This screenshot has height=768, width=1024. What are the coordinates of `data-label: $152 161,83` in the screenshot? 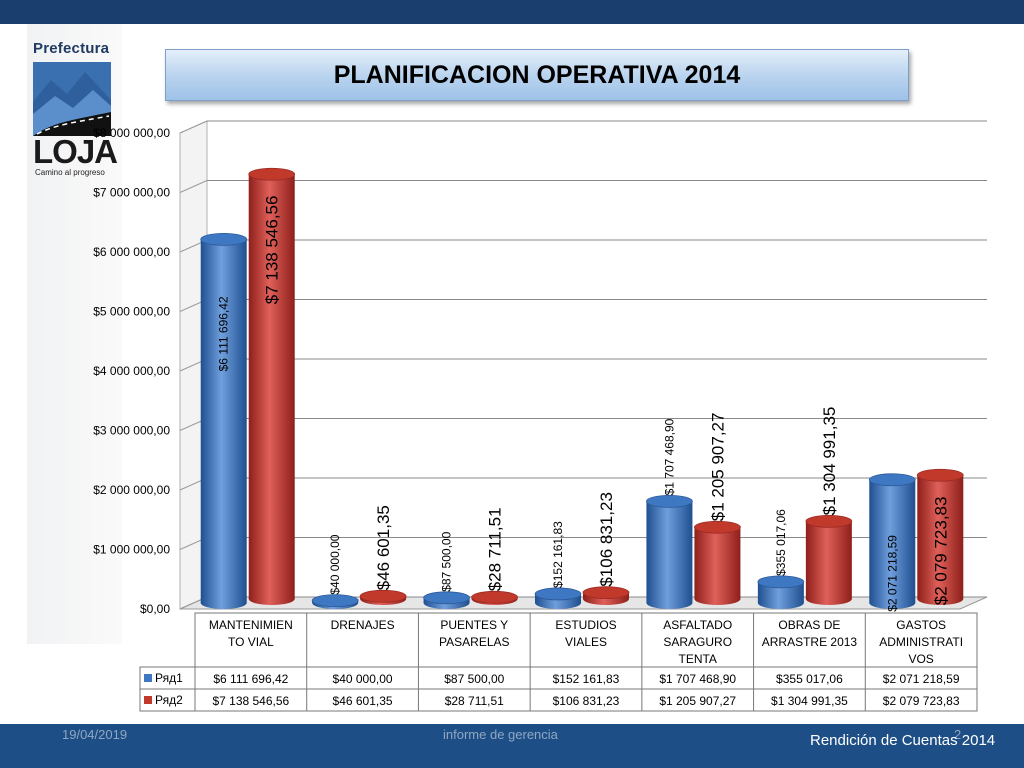 It's located at (558, 554).